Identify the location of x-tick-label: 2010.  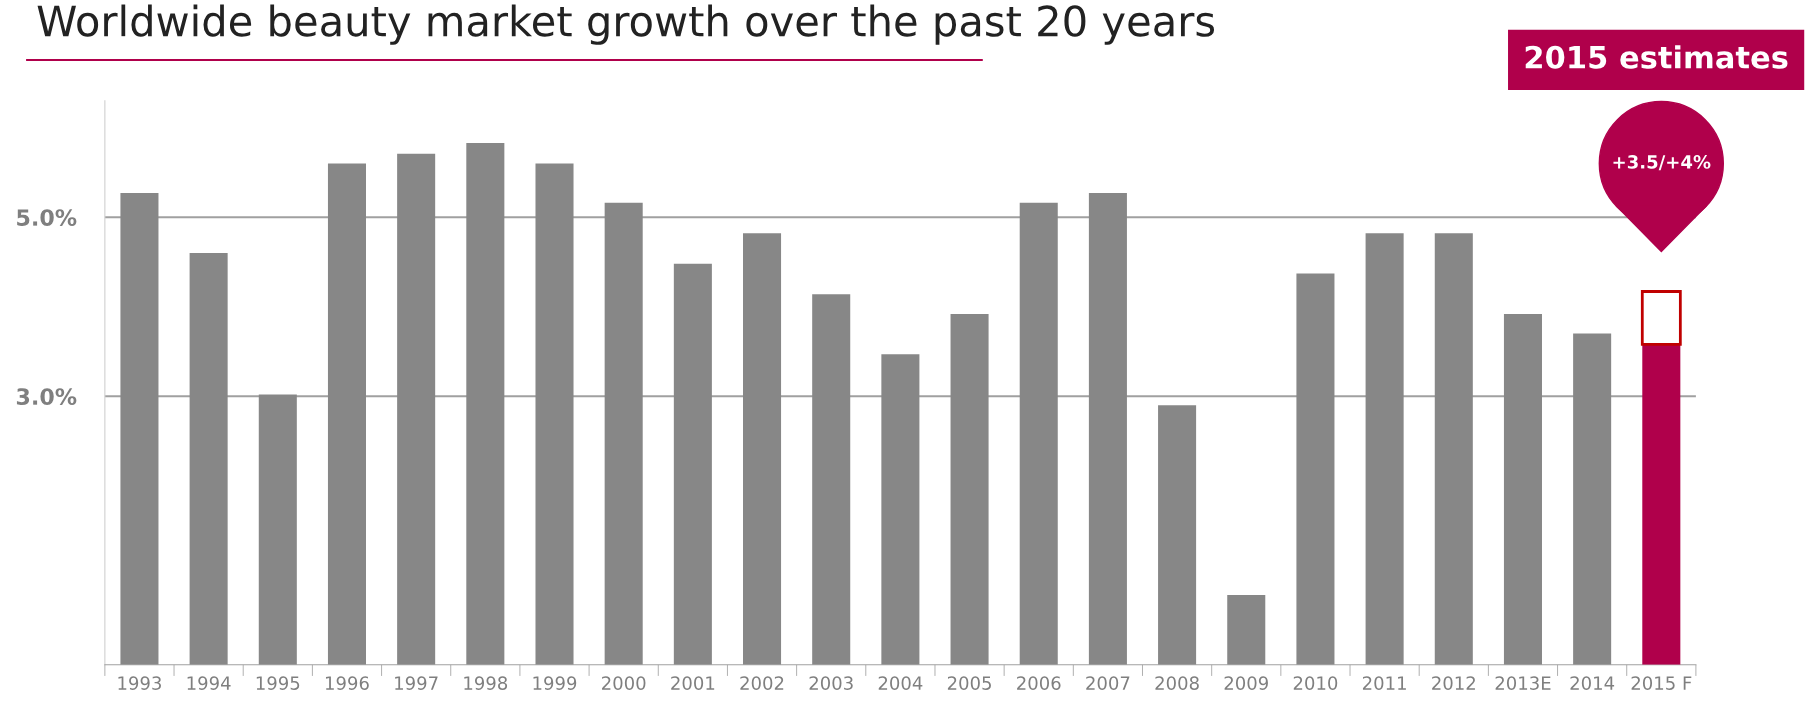
(1315, 683).